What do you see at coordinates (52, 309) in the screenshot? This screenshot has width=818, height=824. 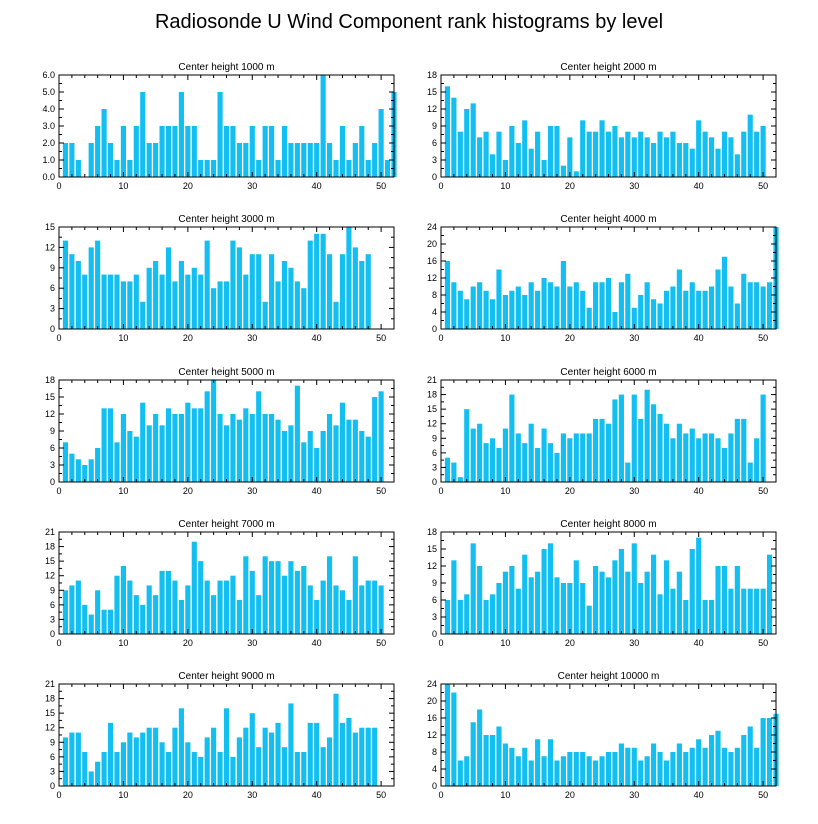 I see `y-tick-label: 3` at bounding box center [52, 309].